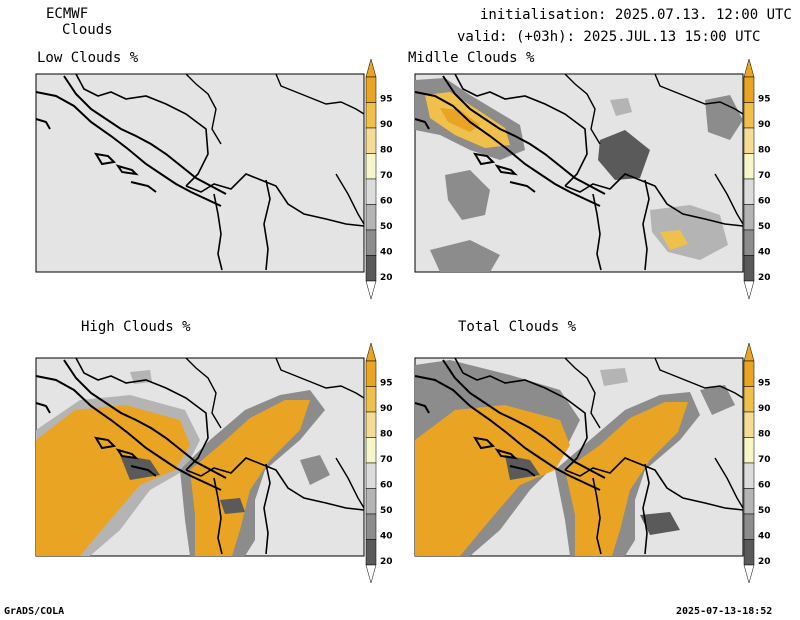 The height and width of the screenshot is (620, 800). I want to click on total-cloud-field, so click(575, 458).